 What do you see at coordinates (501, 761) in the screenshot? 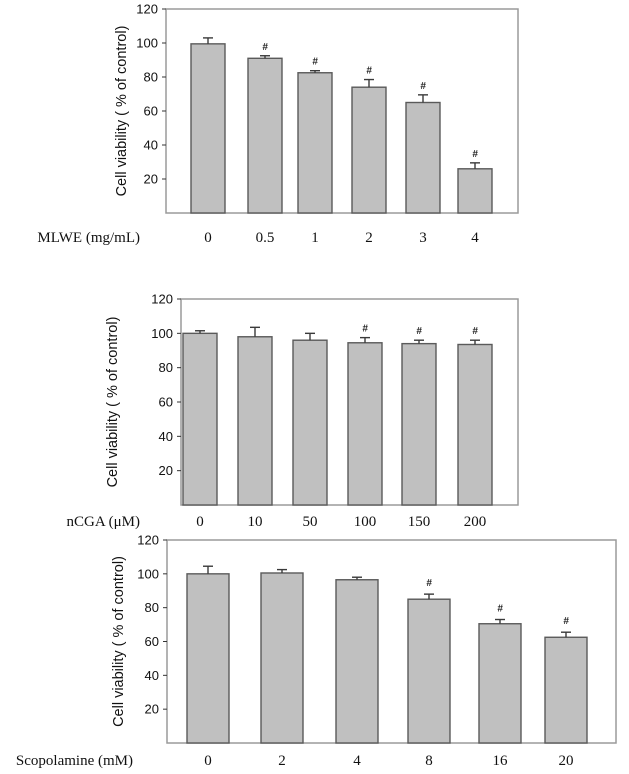
I see `x-tick-label: 16` at bounding box center [501, 761].